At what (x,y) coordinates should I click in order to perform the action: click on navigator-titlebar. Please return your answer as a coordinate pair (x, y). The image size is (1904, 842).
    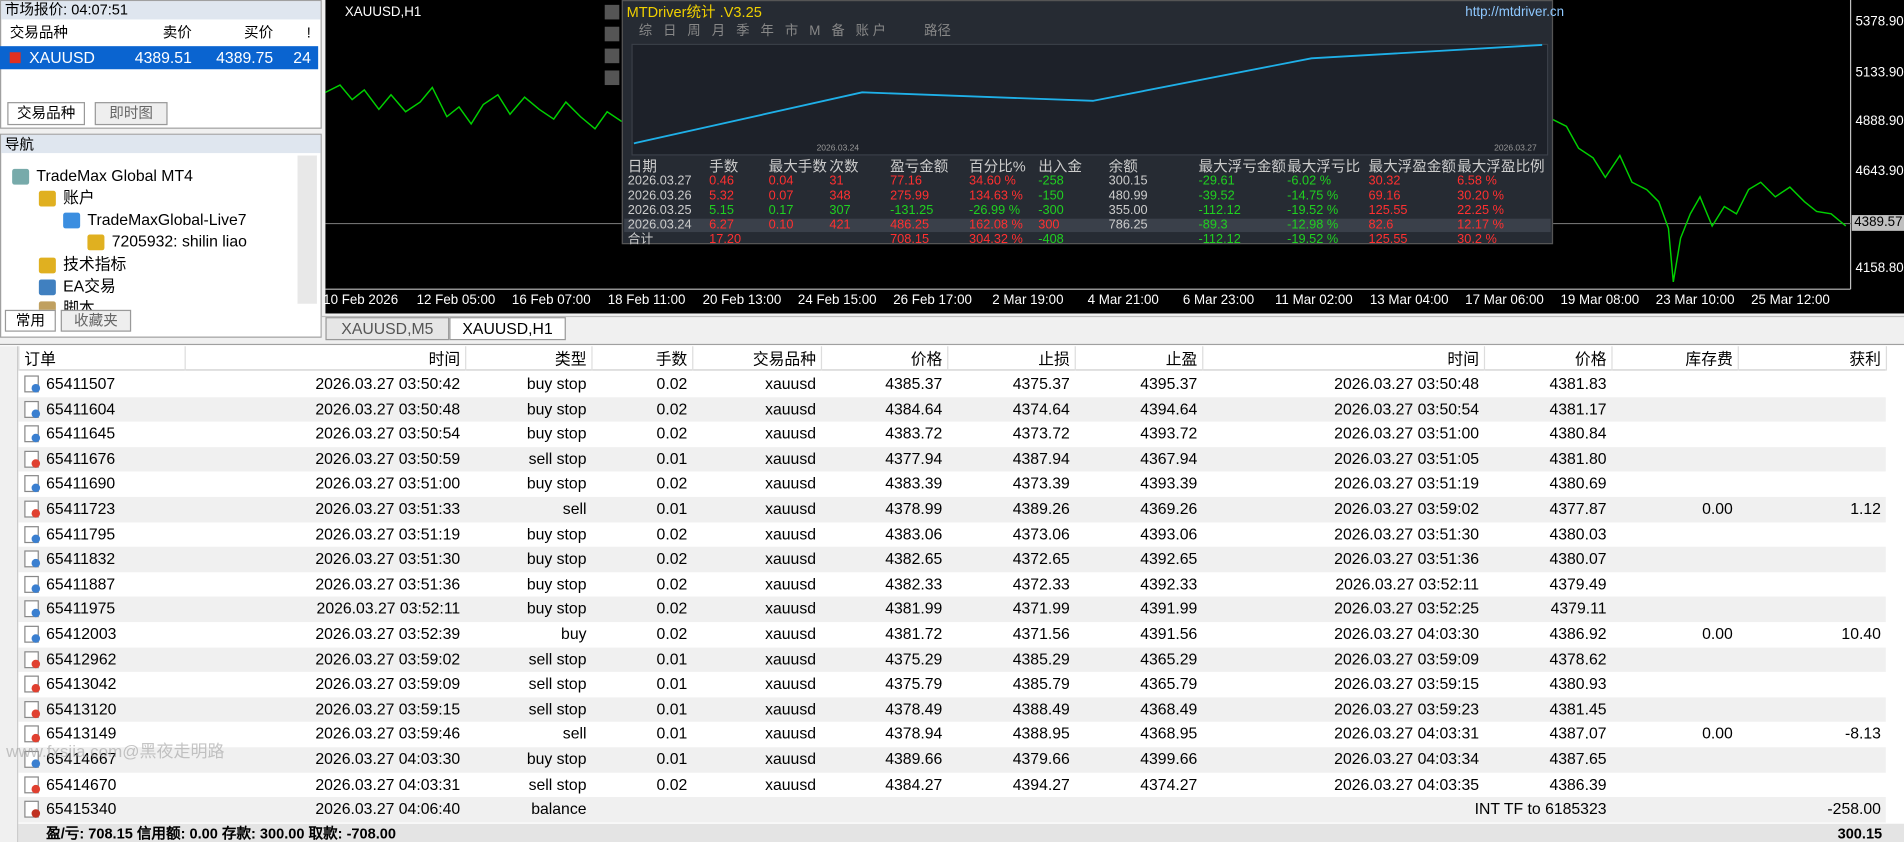
    Looking at the image, I should click on (161, 144).